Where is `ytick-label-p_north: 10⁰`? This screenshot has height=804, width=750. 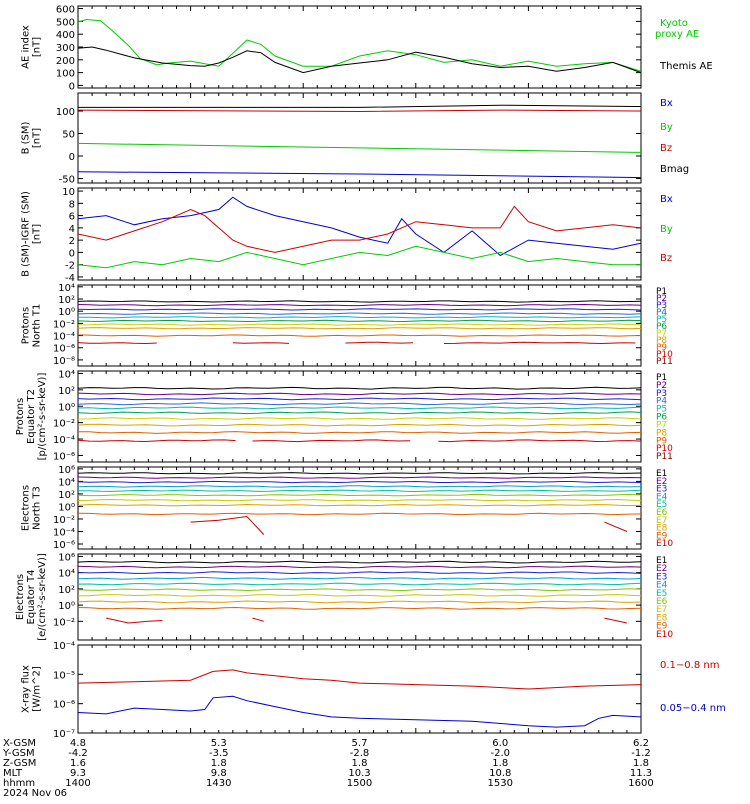 ytick-label-p_north: 10⁰ is located at coordinates (66, 312).